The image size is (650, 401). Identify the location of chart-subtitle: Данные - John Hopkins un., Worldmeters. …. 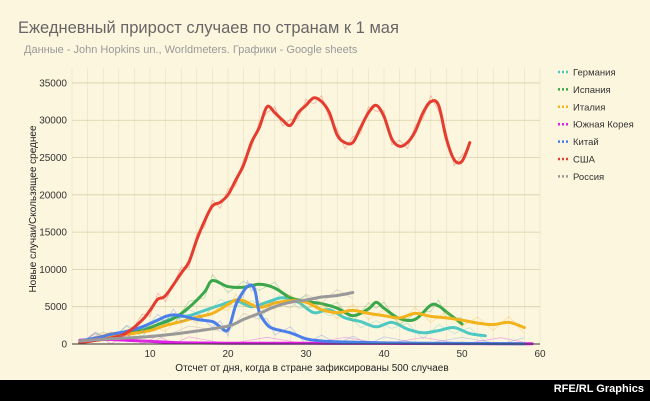
(191, 50).